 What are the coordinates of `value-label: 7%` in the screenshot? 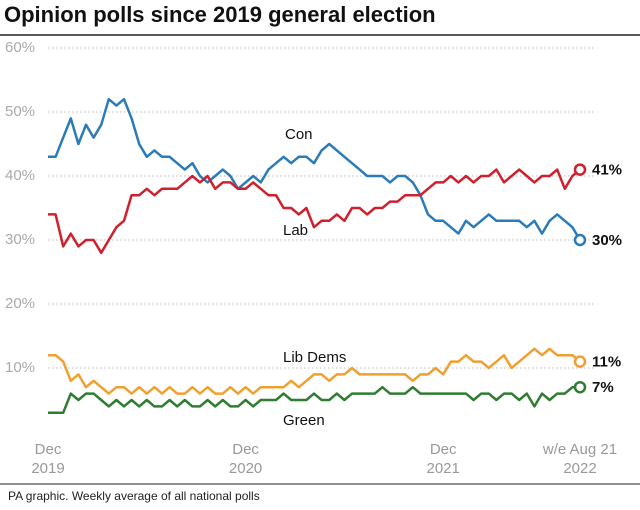 It's located at (603, 387).